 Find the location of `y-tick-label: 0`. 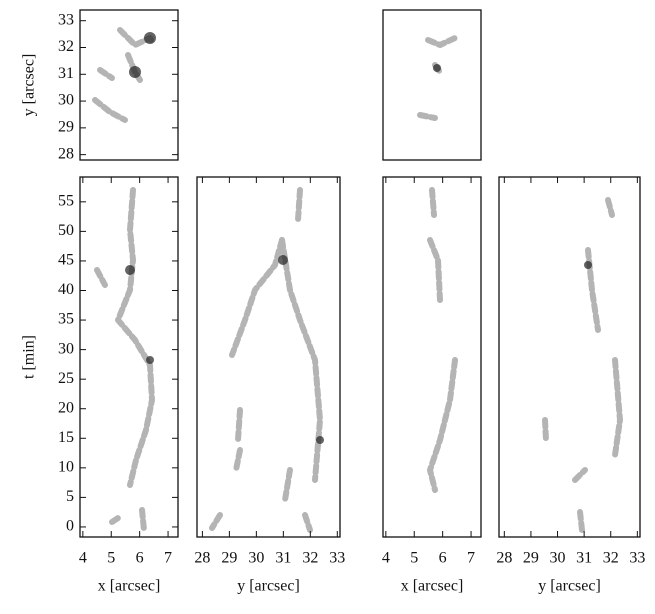

y-tick-label: 0 is located at coordinates (70, 526).